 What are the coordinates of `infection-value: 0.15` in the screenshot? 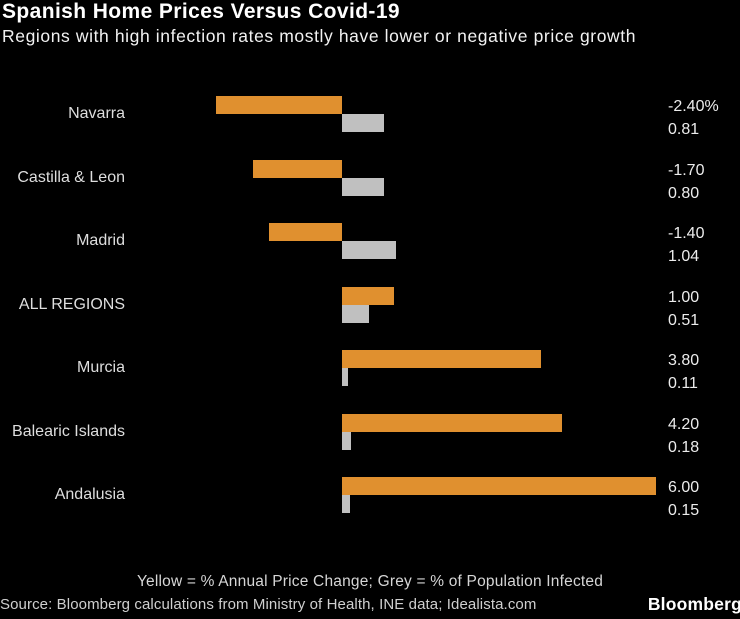 It's located at (684, 510).